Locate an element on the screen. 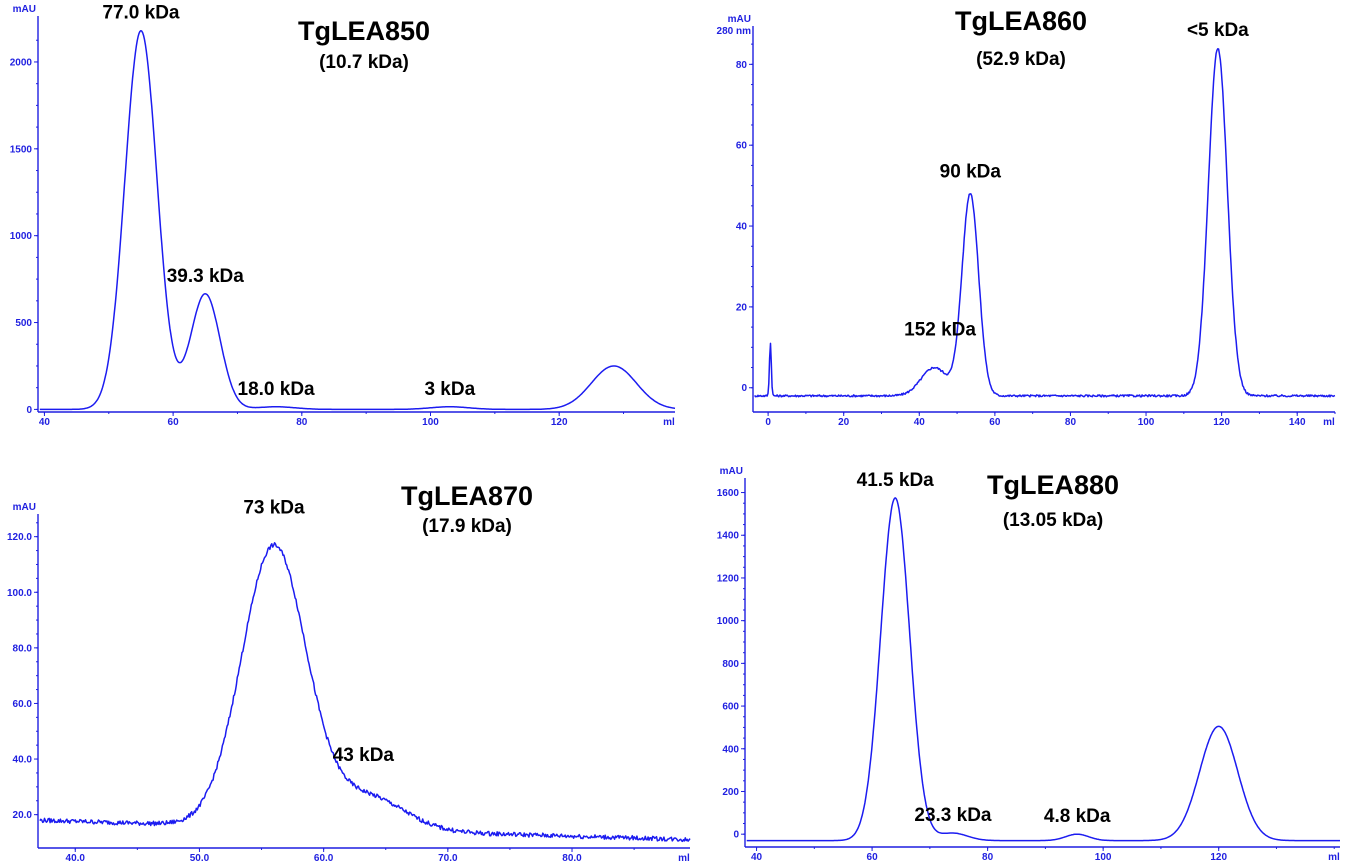 The image size is (1356, 862). y-tick-label: 40.0 is located at coordinates (23, 760).